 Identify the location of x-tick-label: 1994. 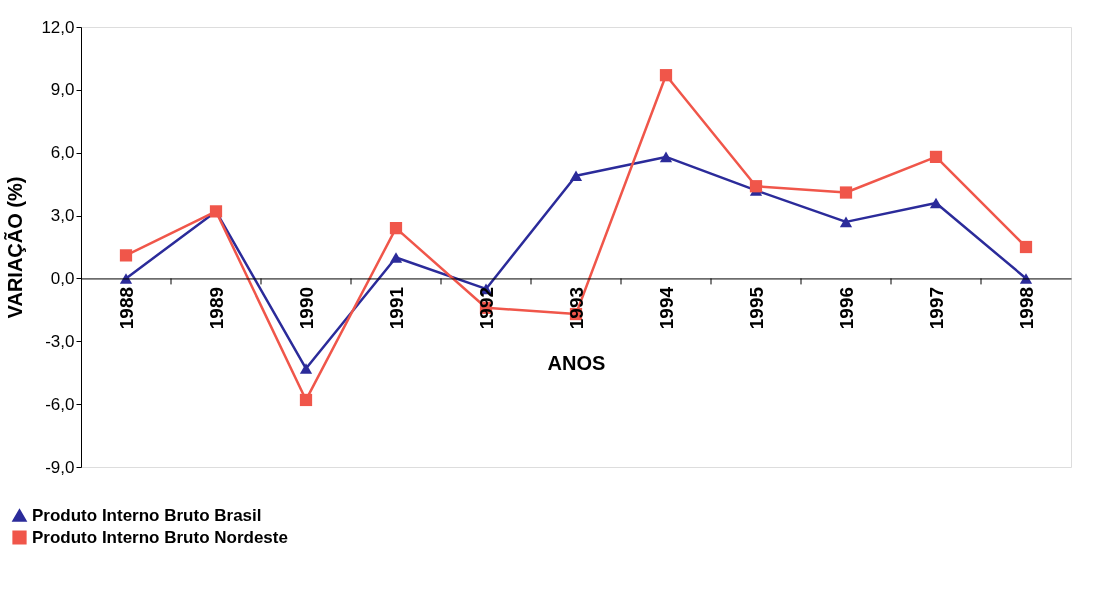
(666, 308).